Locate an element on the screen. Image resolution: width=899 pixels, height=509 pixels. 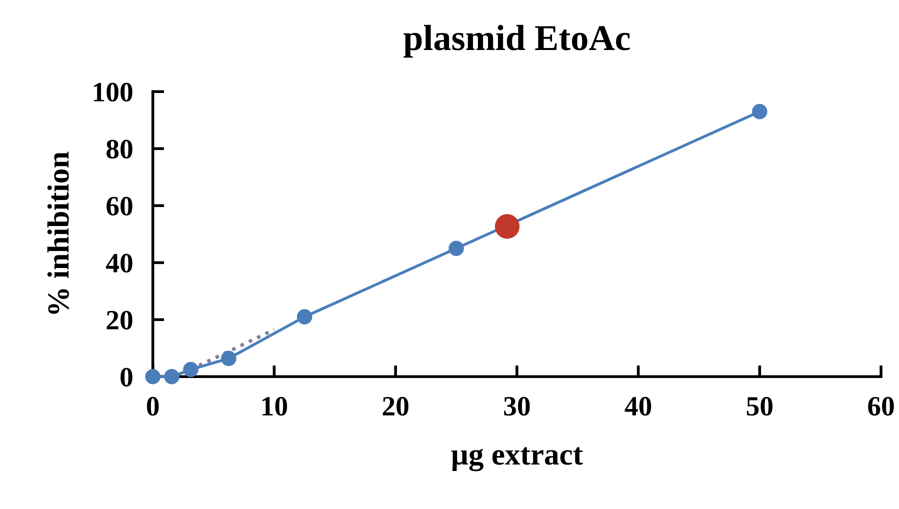
x-tick-label: 60 is located at coordinates (881, 406).